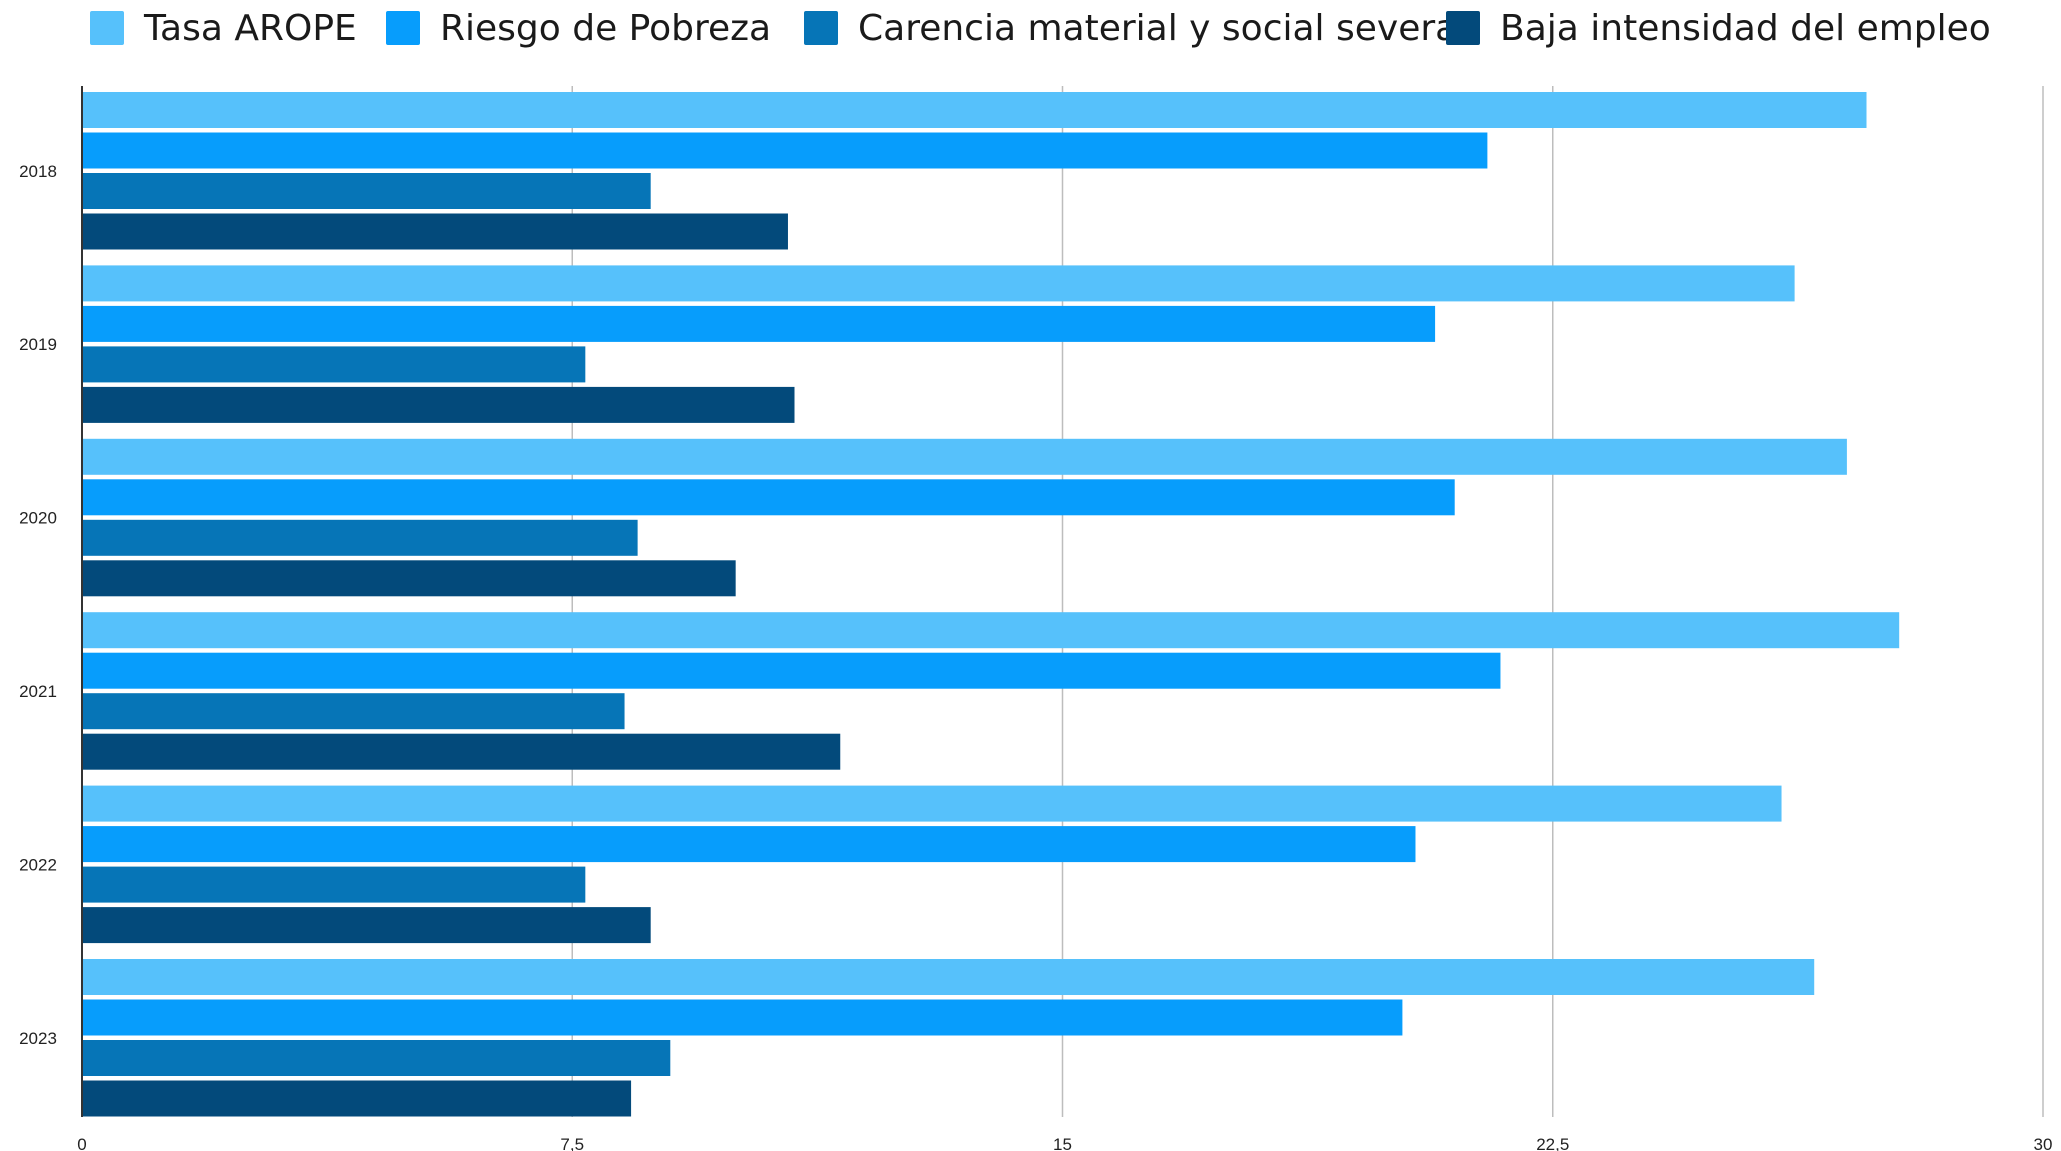 Image resolution: width=2061 pixels, height=1151 pixels. What do you see at coordinates (605, 28) in the screenshot?
I see `legend-label: Riesgo de Pobreza` at bounding box center [605, 28].